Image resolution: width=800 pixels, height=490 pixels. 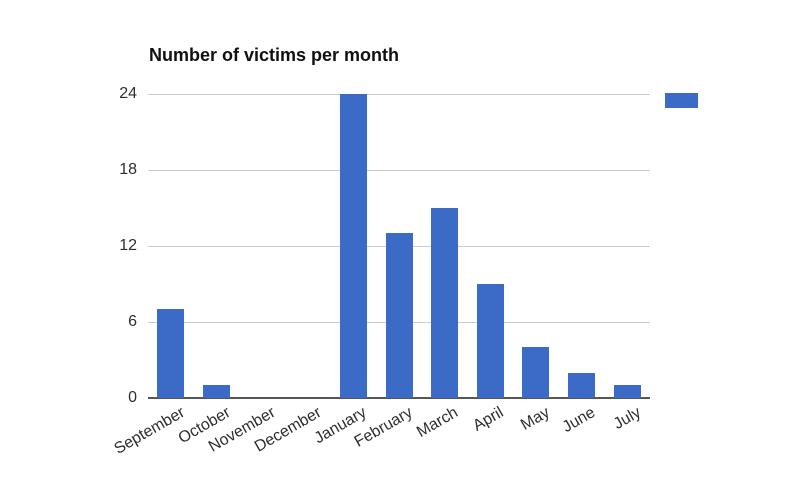 I want to click on bar-march, so click(x=445, y=303).